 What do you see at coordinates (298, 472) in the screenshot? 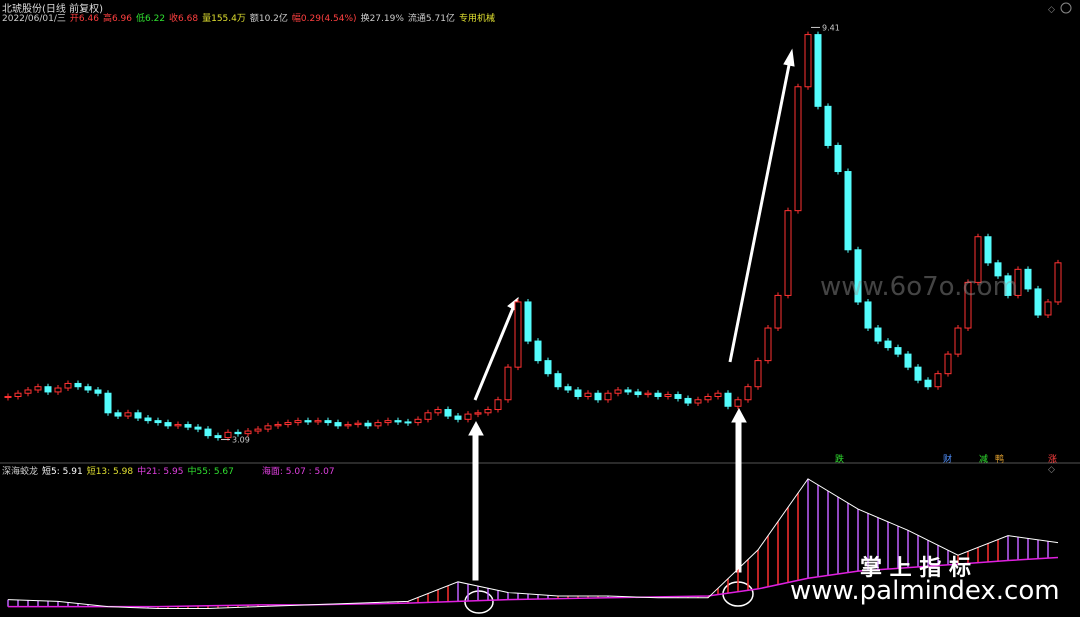
I see `legend: 海面: 5.07 : 5.07` at bounding box center [298, 472].